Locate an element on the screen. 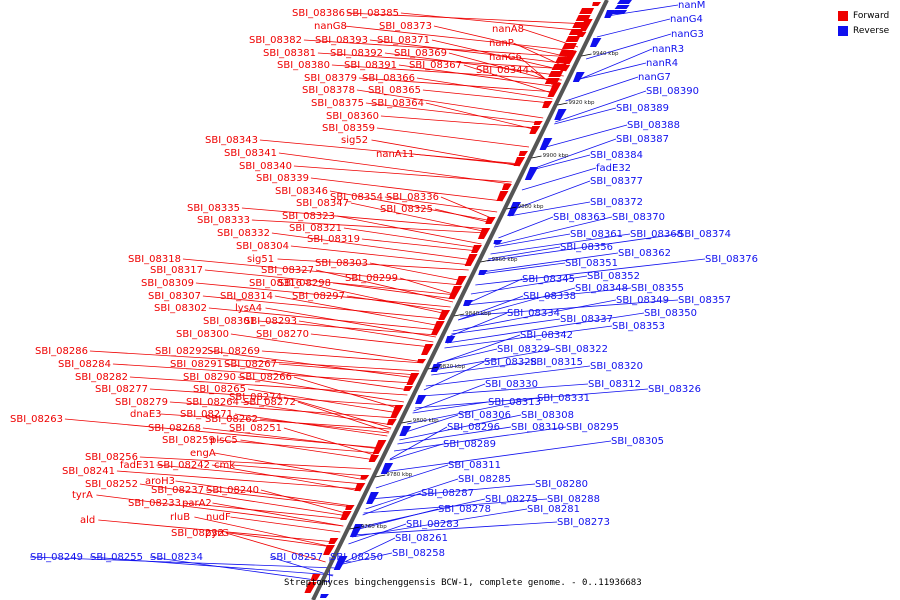 The height and width of the screenshot is (600, 900). forward-gene-label: SBI_08341 is located at coordinates (250, 153).